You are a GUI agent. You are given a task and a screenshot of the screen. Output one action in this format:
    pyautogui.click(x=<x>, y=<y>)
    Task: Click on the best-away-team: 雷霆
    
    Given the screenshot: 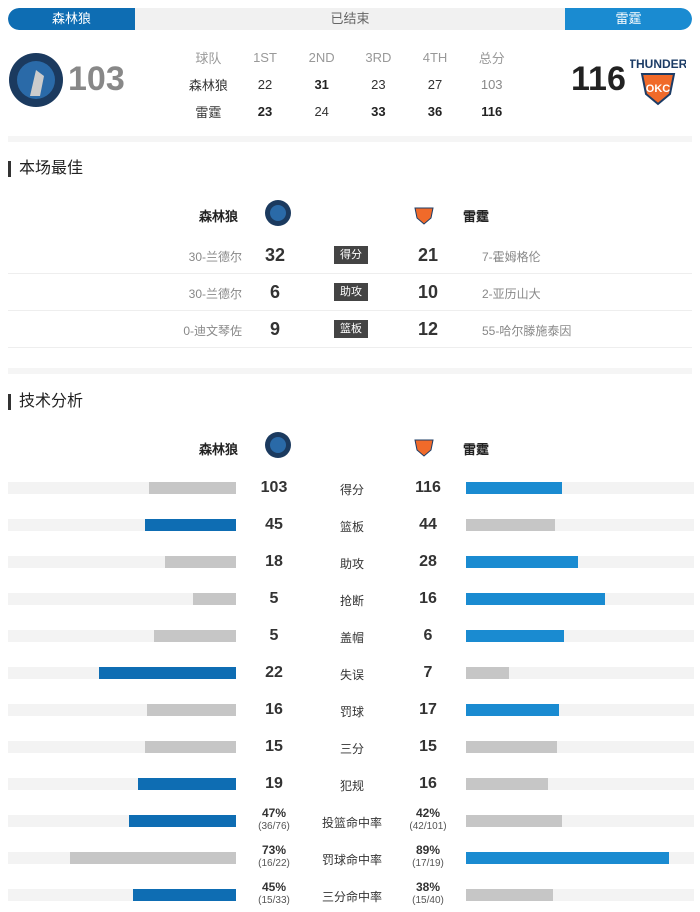 What is the action you would take?
    pyautogui.click(x=476, y=216)
    